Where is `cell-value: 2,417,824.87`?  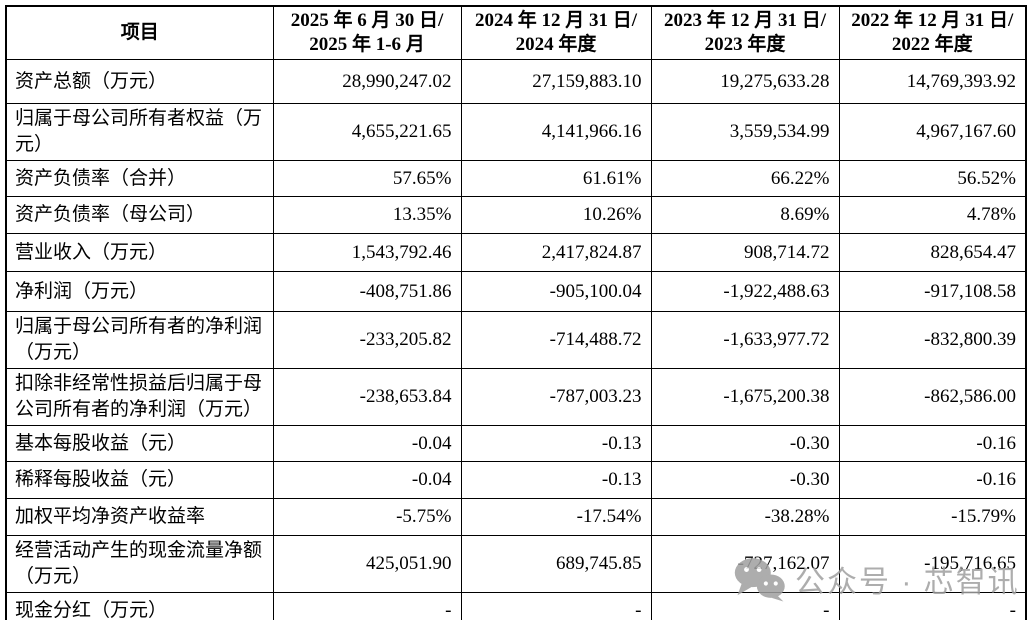
cell-value: 2,417,824.87 is located at coordinates (556, 252).